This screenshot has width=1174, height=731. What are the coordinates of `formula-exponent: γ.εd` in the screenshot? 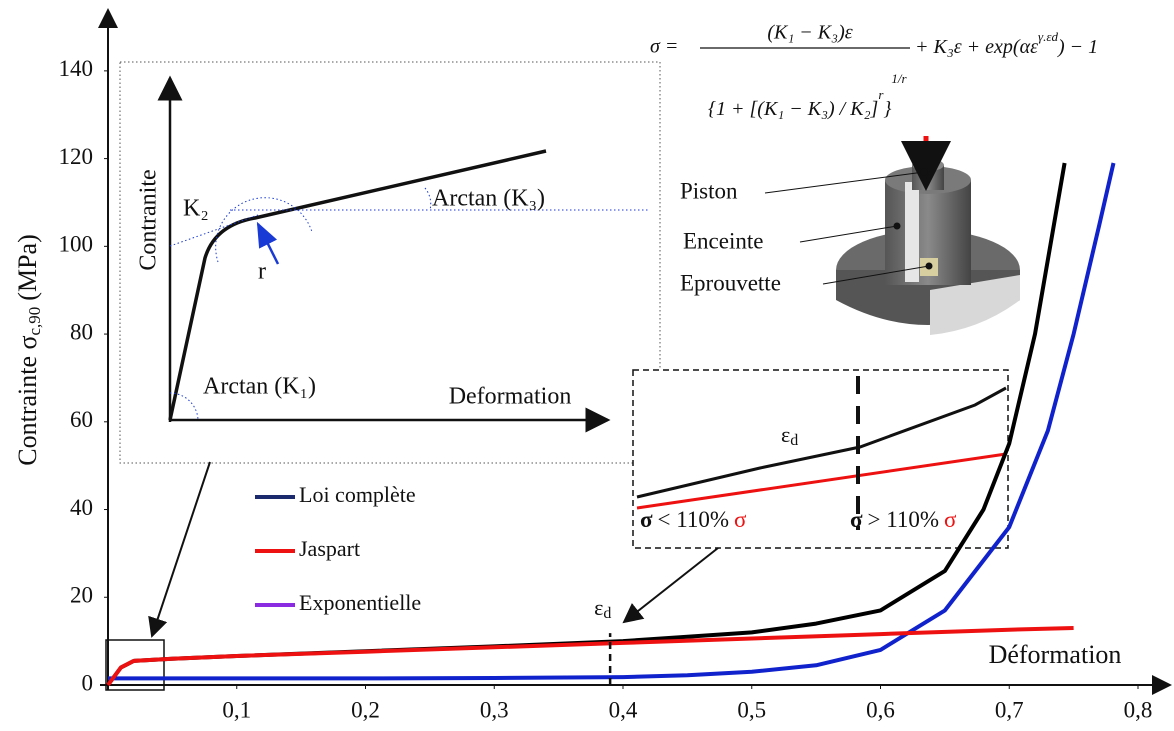 It's located at (1048, 36).